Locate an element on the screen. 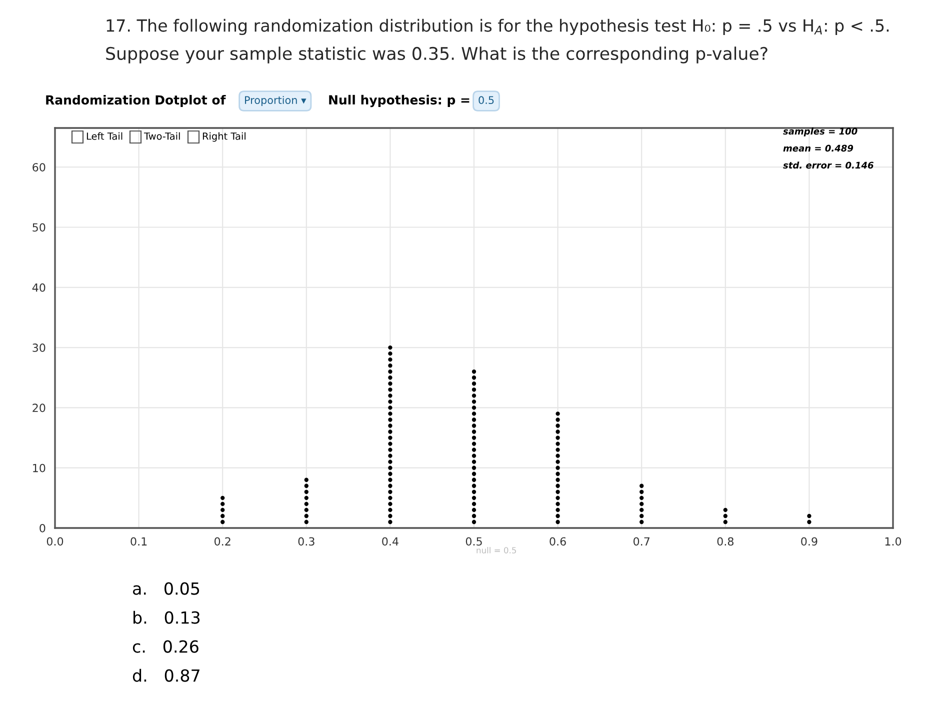 Image resolution: width=946 pixels, height=712 pixels. x-tick-label: 0.4 is located at coordinates (390, 541).